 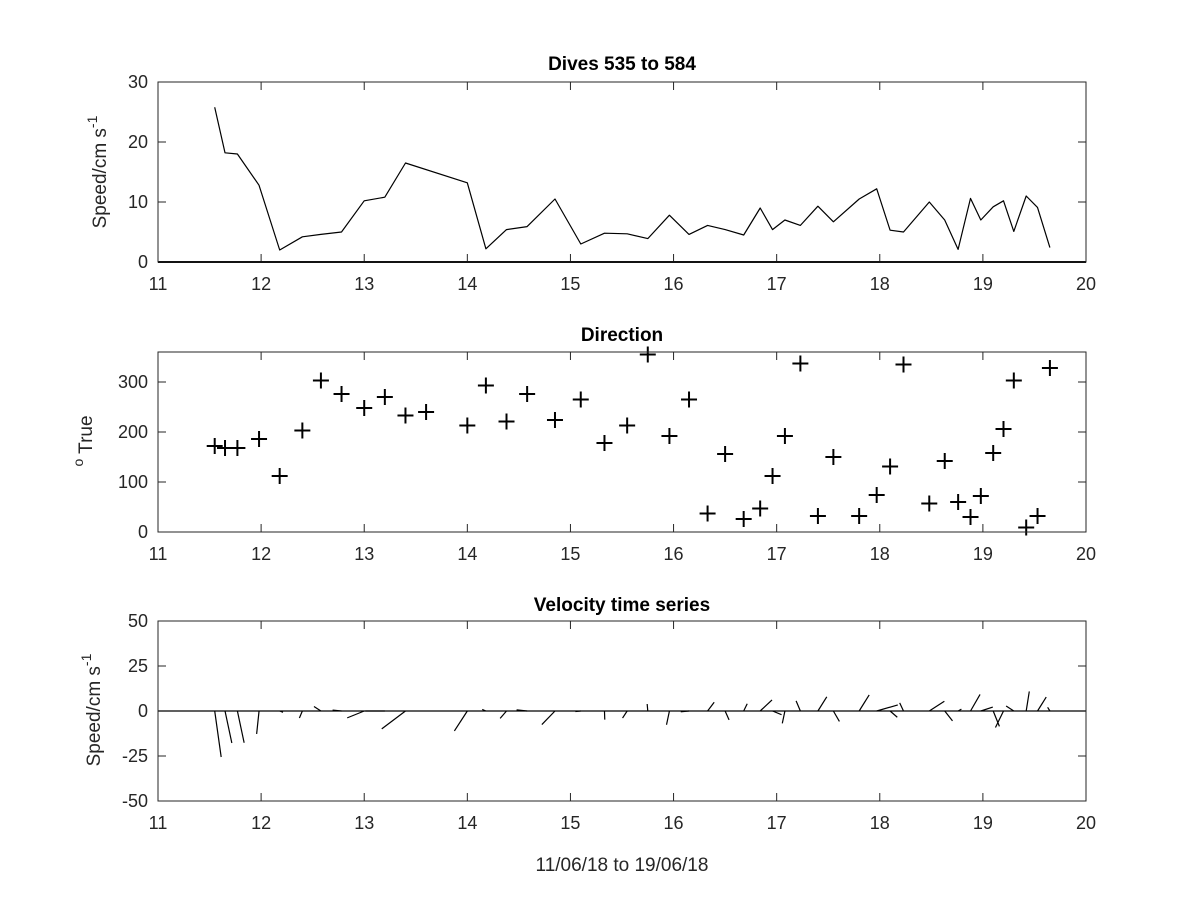 I want to click on direction-x-tick-label: 17, so click(x=777, y=554).